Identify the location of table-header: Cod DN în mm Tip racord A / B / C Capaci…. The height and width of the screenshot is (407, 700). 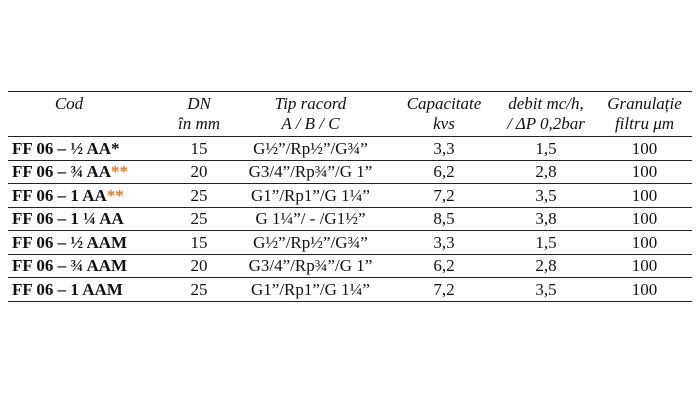
(350, 115).